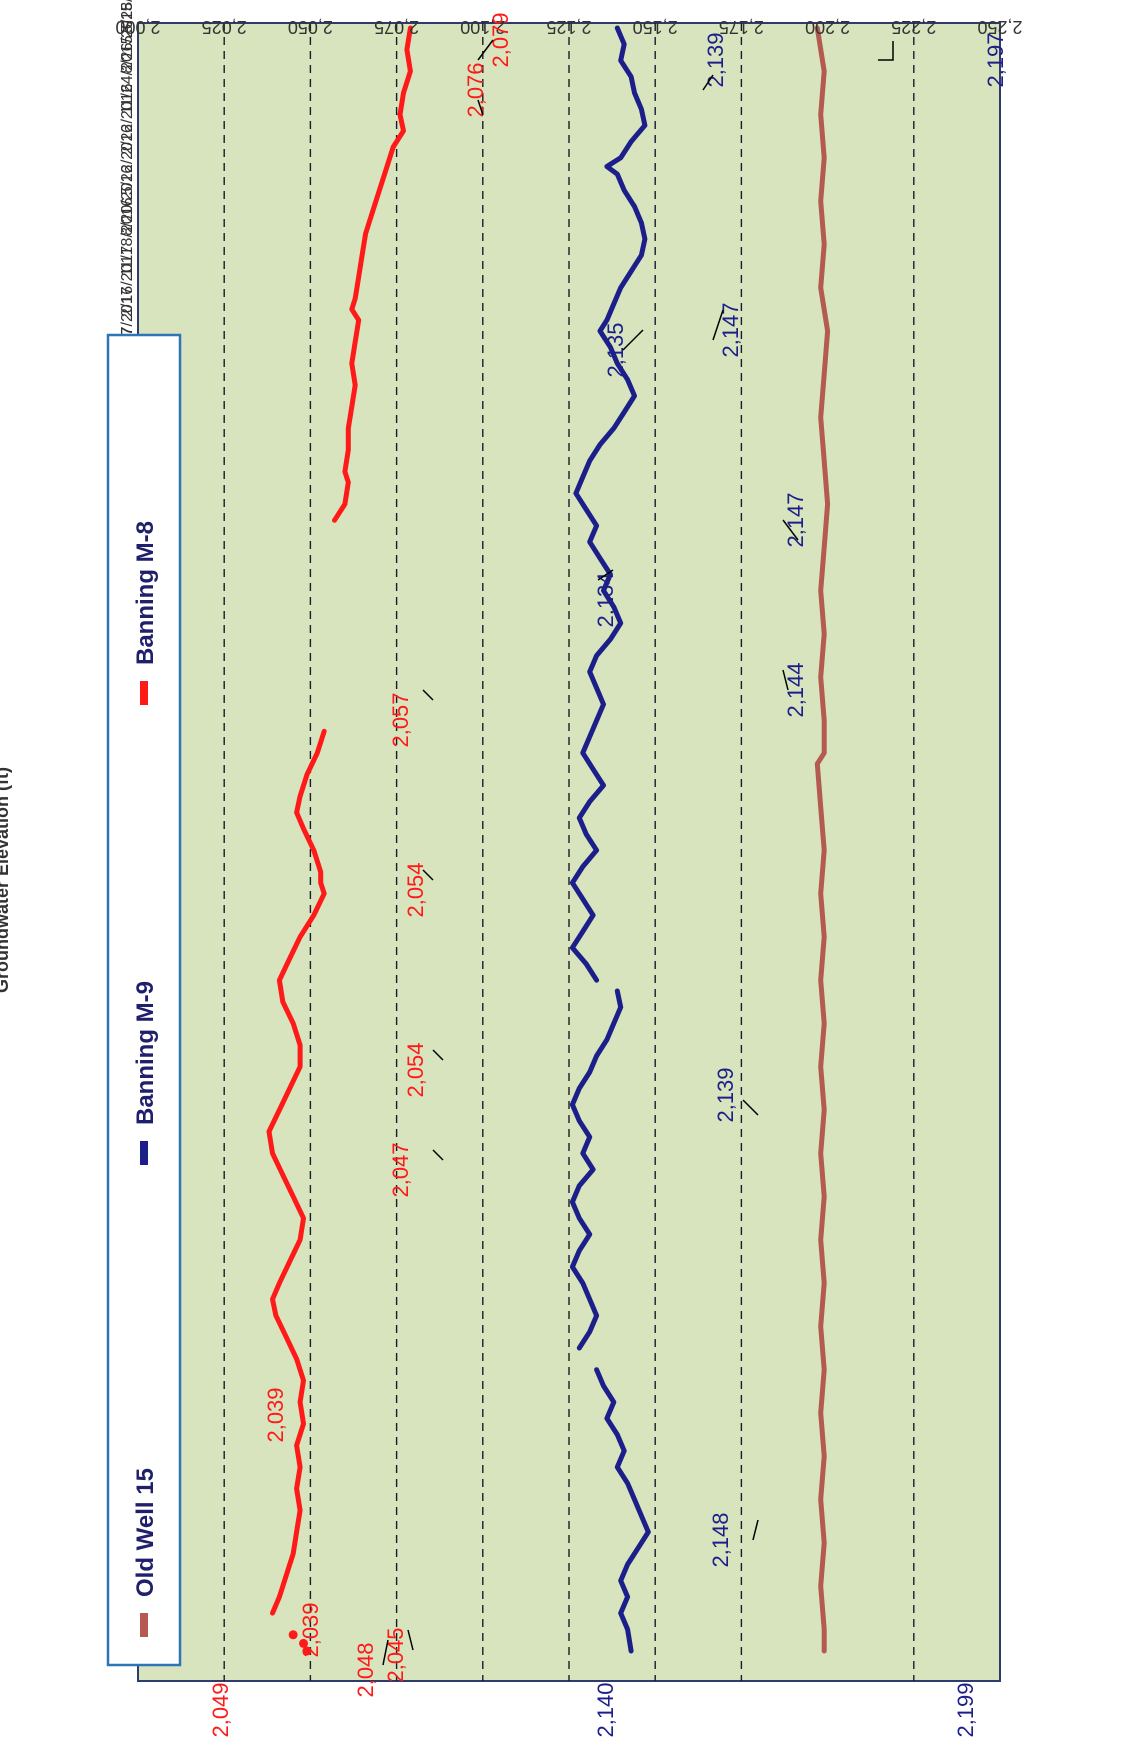  Describe the element at coordinates (145, 1053) in the screenshot. I see `legend-label-banning-m9: Banning M-9` at that location.